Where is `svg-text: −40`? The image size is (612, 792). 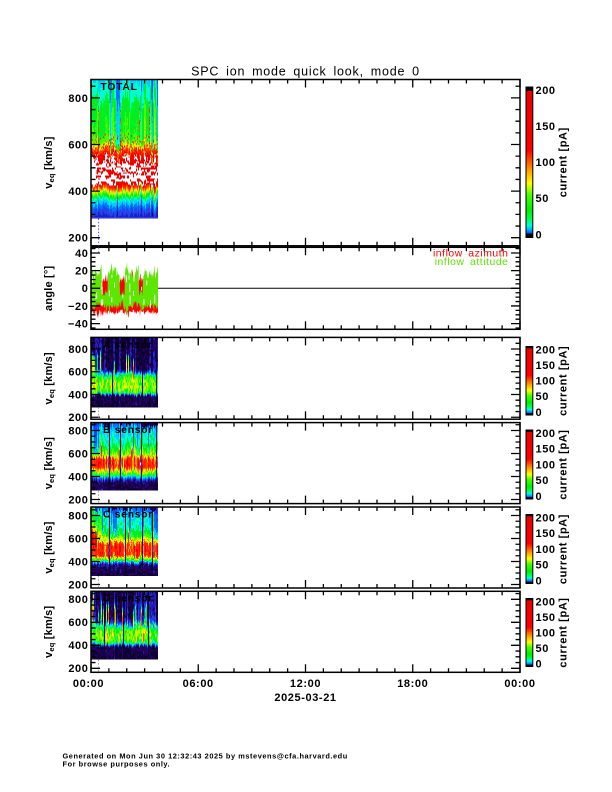
svg-text: −40 is located at coordinates (78, 325).